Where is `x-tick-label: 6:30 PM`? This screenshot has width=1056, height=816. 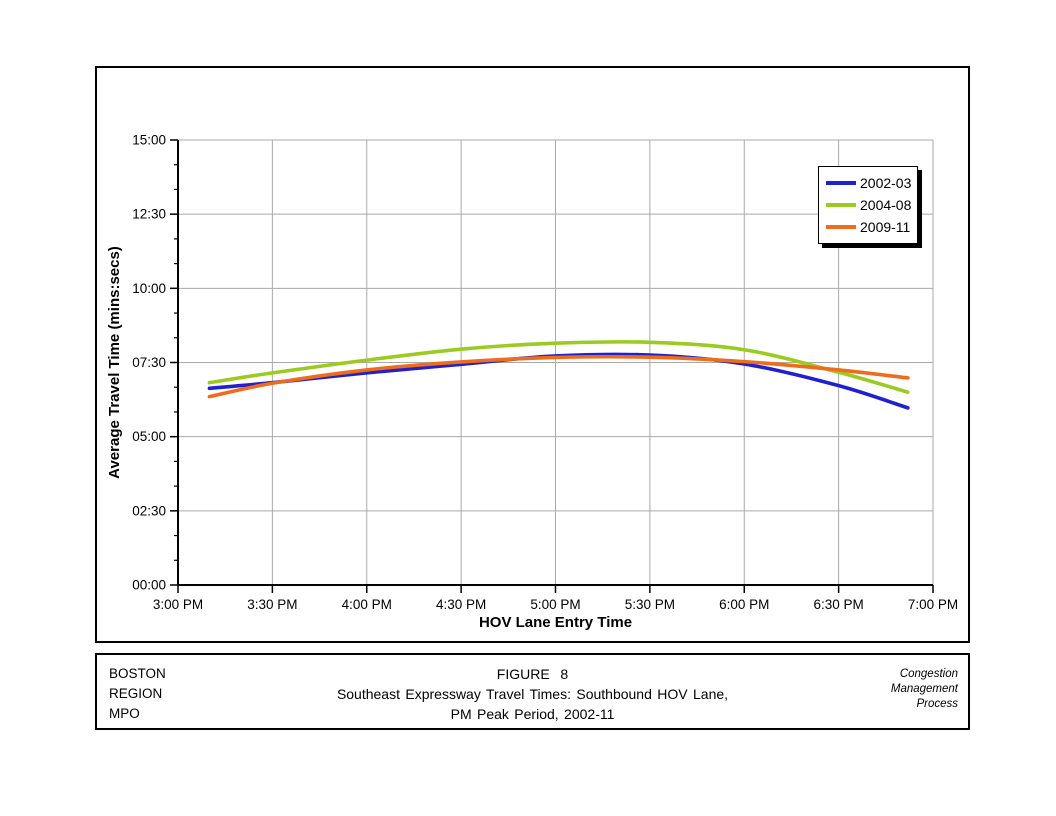 x-tick-label: 6:30 PM is located at coordinates (838, 604).